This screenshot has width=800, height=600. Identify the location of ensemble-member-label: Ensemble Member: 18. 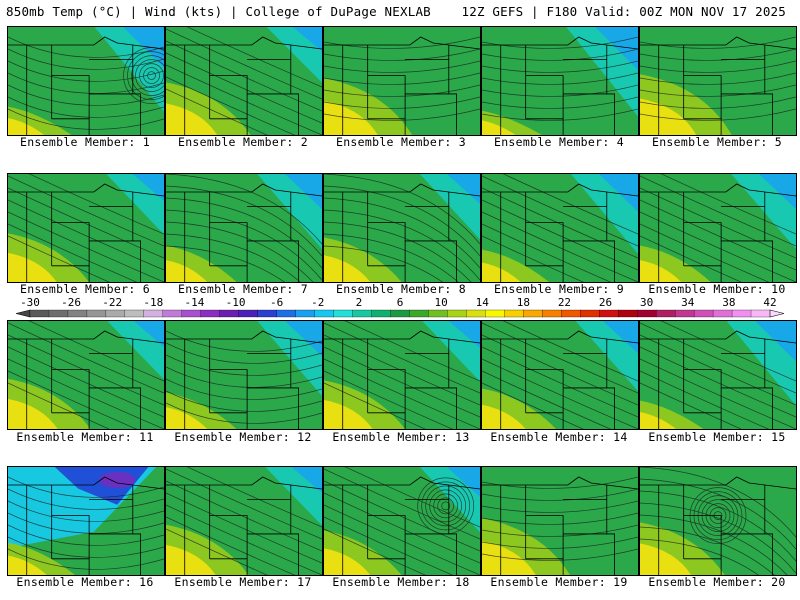
(401, 582).